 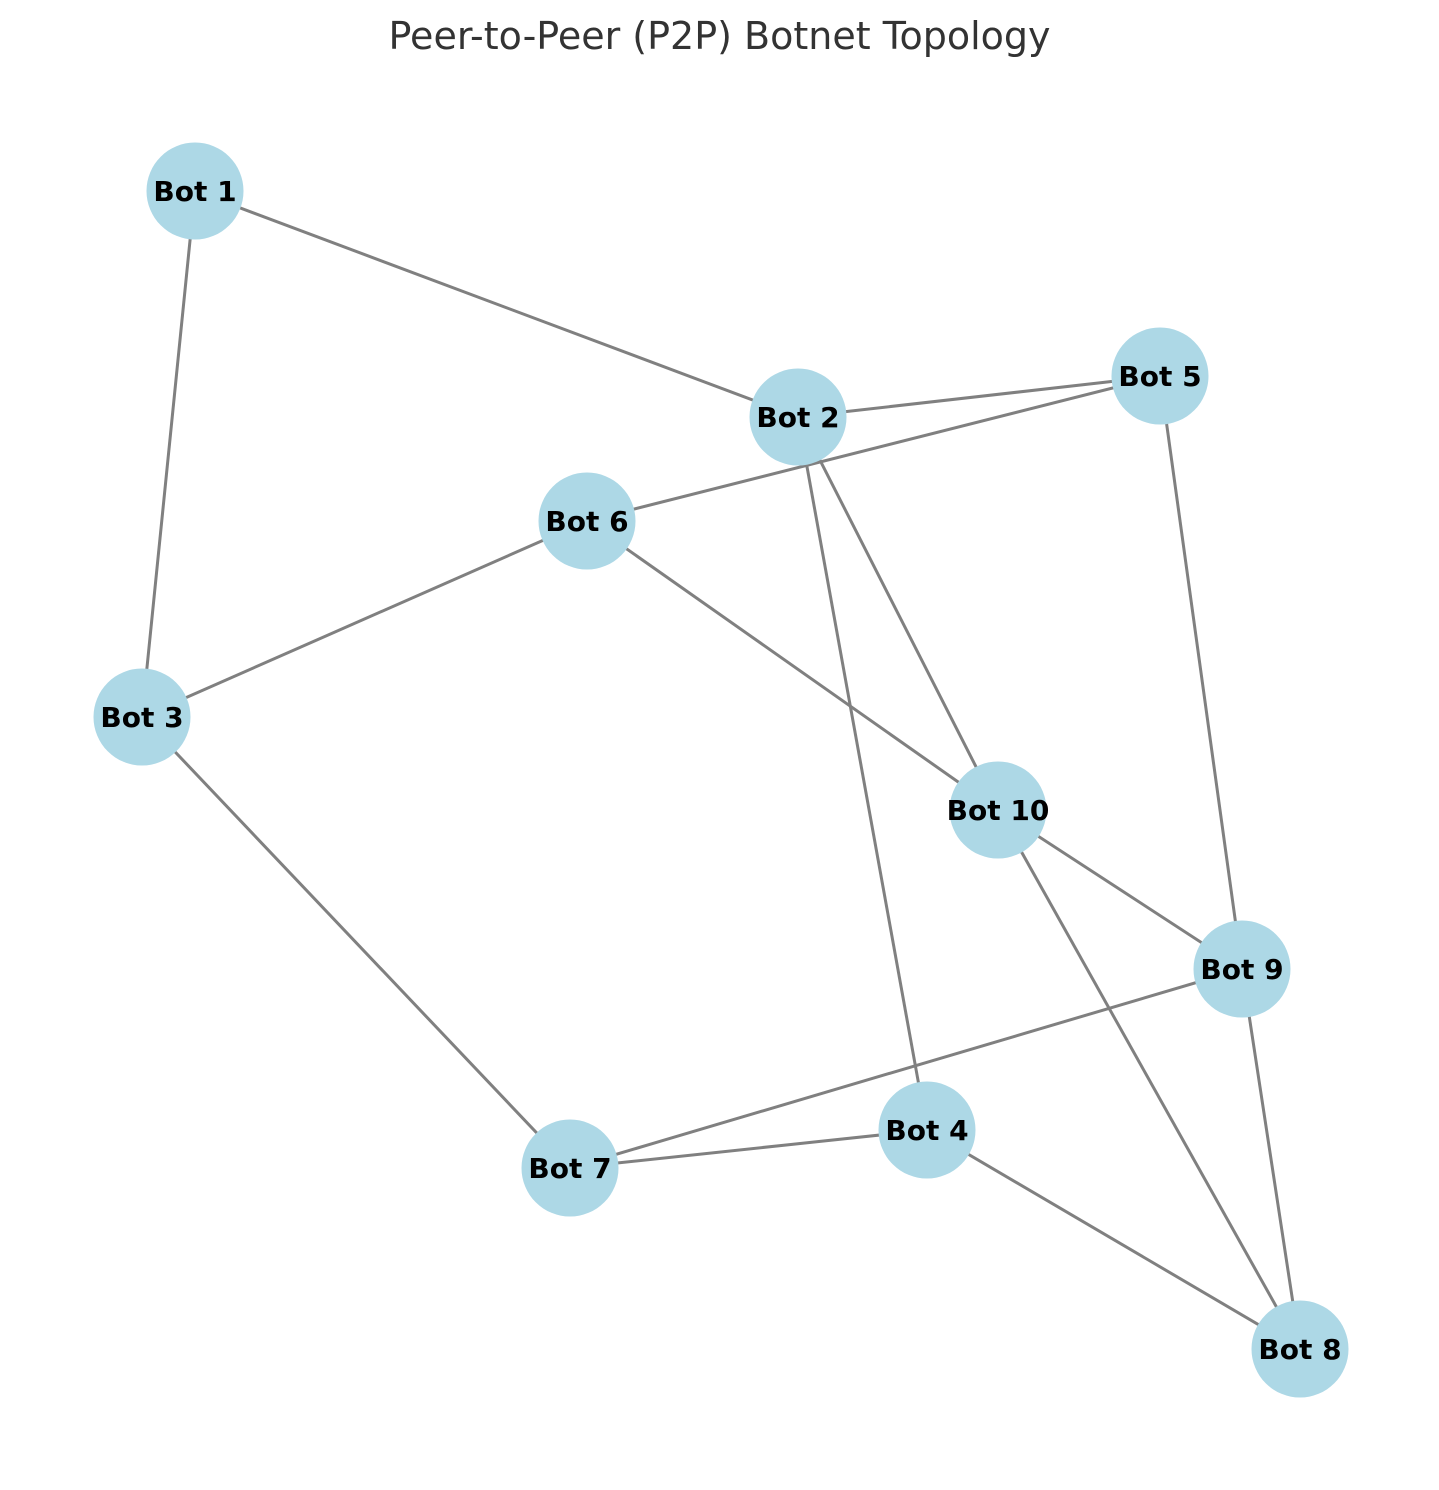 What do you see at coordinates (1113, 1239) in the screenshot?
I see `graph-edge-Bot4-Bot8` at bounding box center [1113, 1239].